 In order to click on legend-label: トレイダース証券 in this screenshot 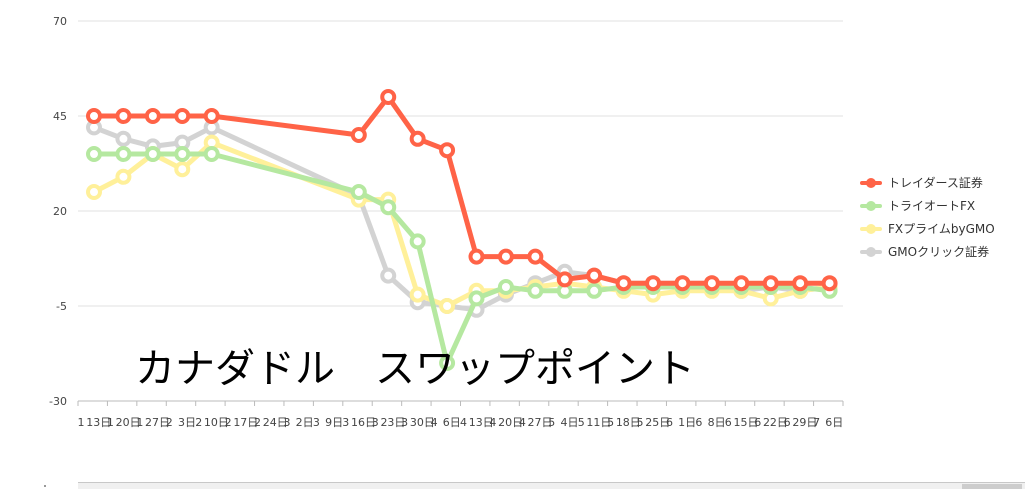, I will do `click(935, 182)`.